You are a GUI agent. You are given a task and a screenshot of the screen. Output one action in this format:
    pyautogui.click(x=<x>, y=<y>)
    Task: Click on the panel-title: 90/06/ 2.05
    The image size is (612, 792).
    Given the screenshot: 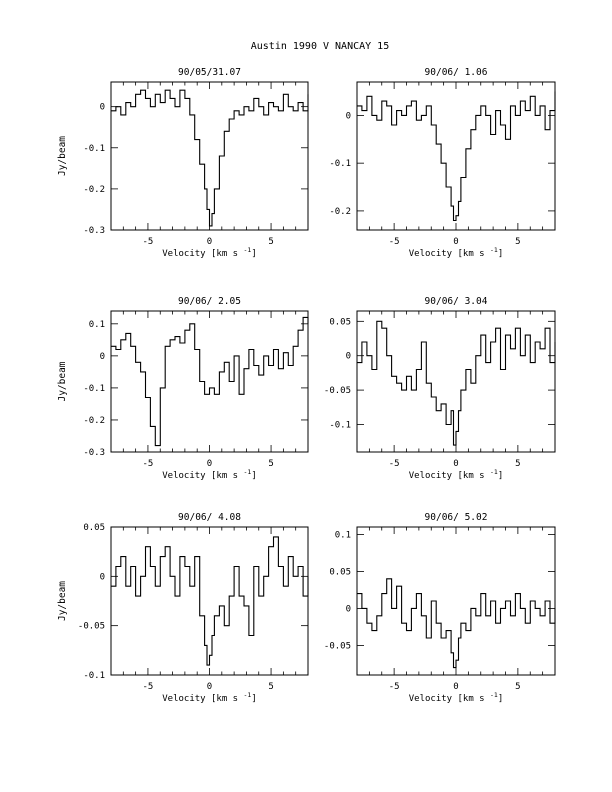 What is the action you would take?
    pyautogui.click(x=209, y=301)
    